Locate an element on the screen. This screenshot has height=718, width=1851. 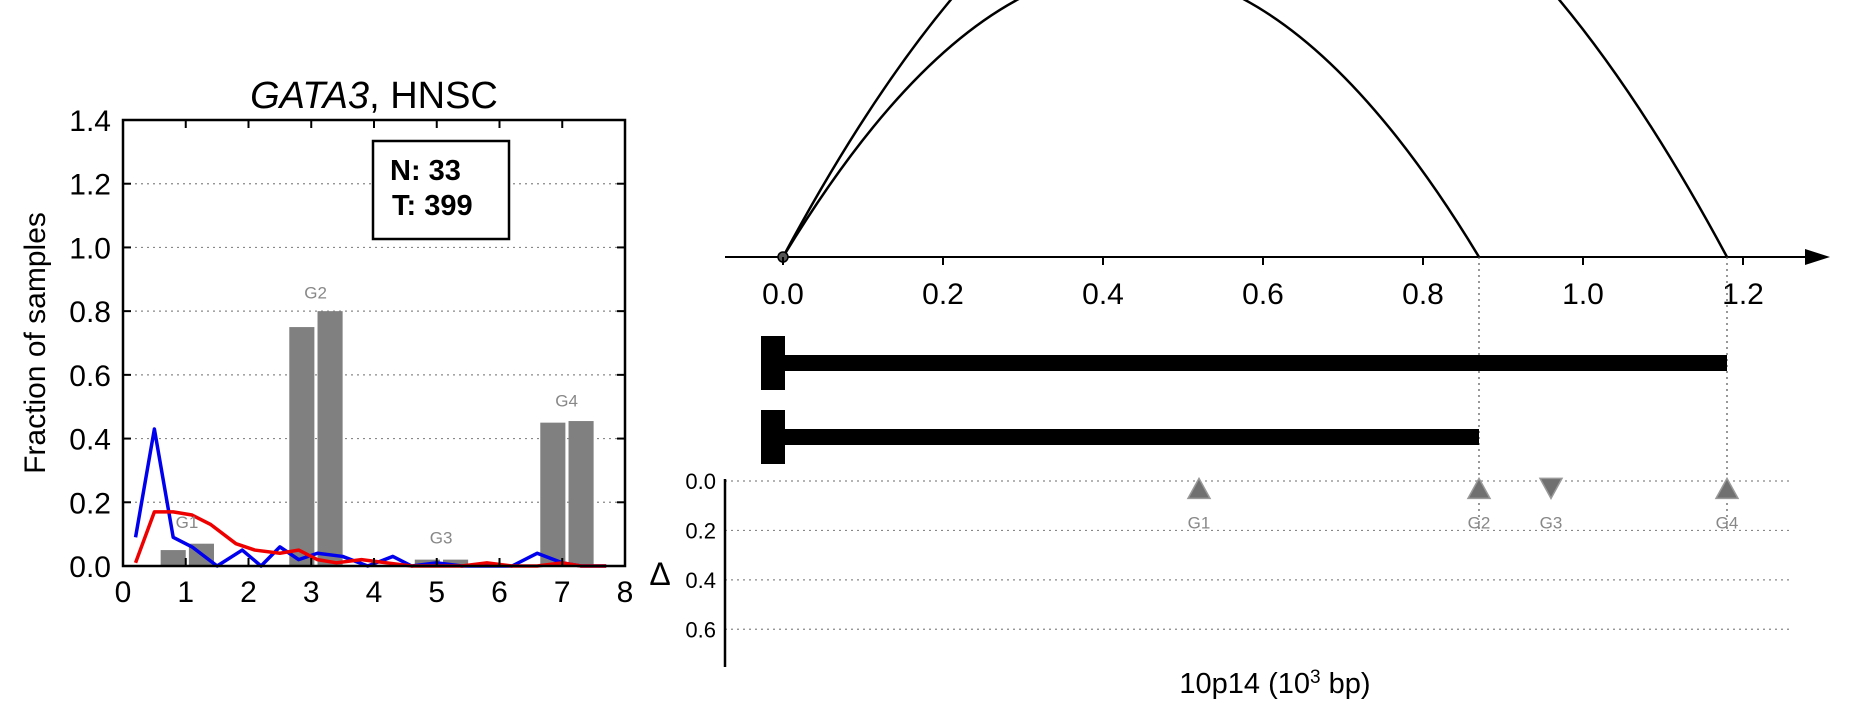
counts-normal-label: N: 33 is located at coordinates (425, 171).